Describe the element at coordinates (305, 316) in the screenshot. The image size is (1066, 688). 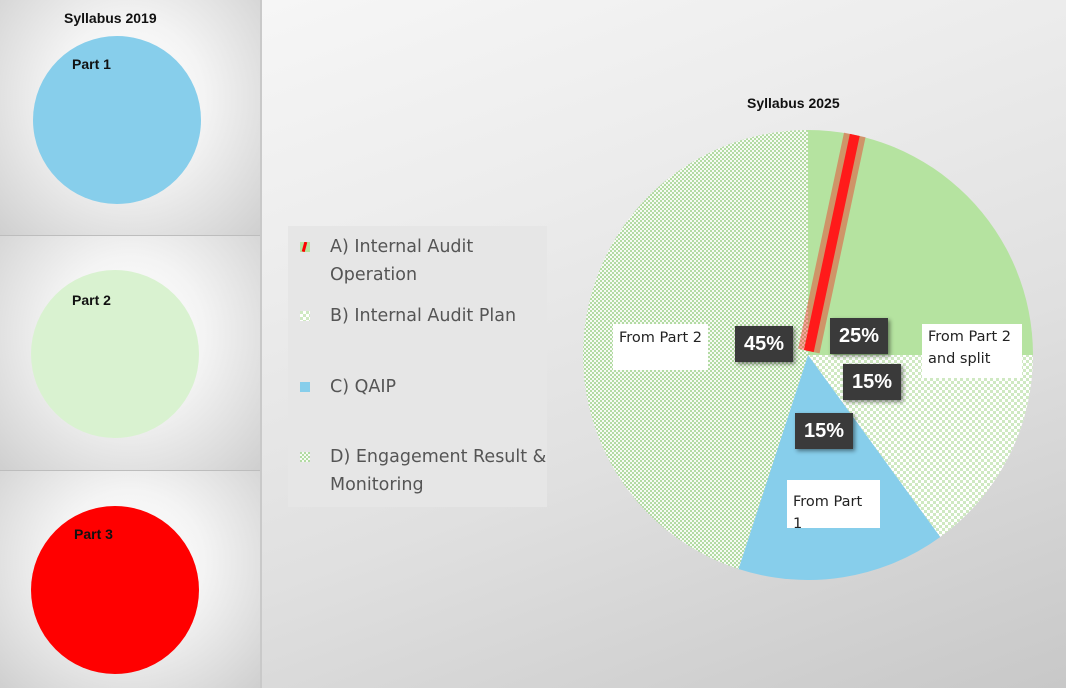
I see `legend-swatch-b` at that location.